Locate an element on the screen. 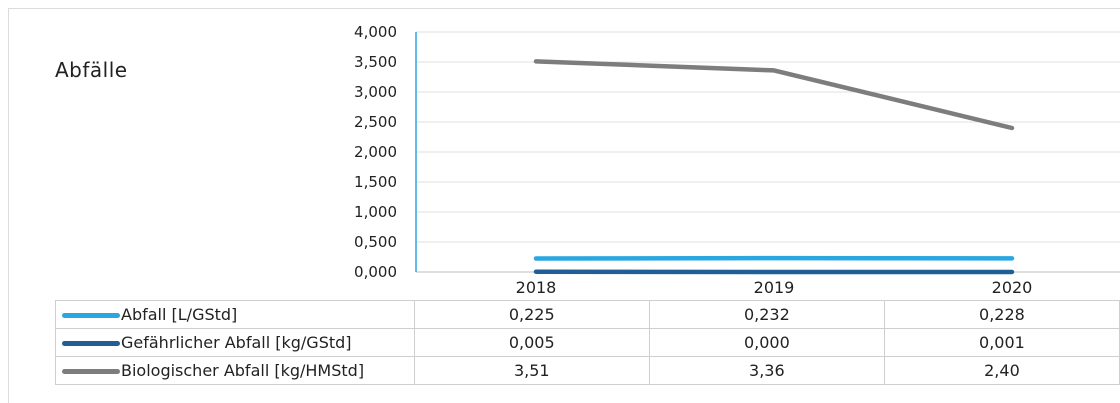 Image resolution: width=1120 pixels, height=403 pixels. series-name: Gefährlicher Abfall [kg/GStd] is located at coordinates (236, 342).